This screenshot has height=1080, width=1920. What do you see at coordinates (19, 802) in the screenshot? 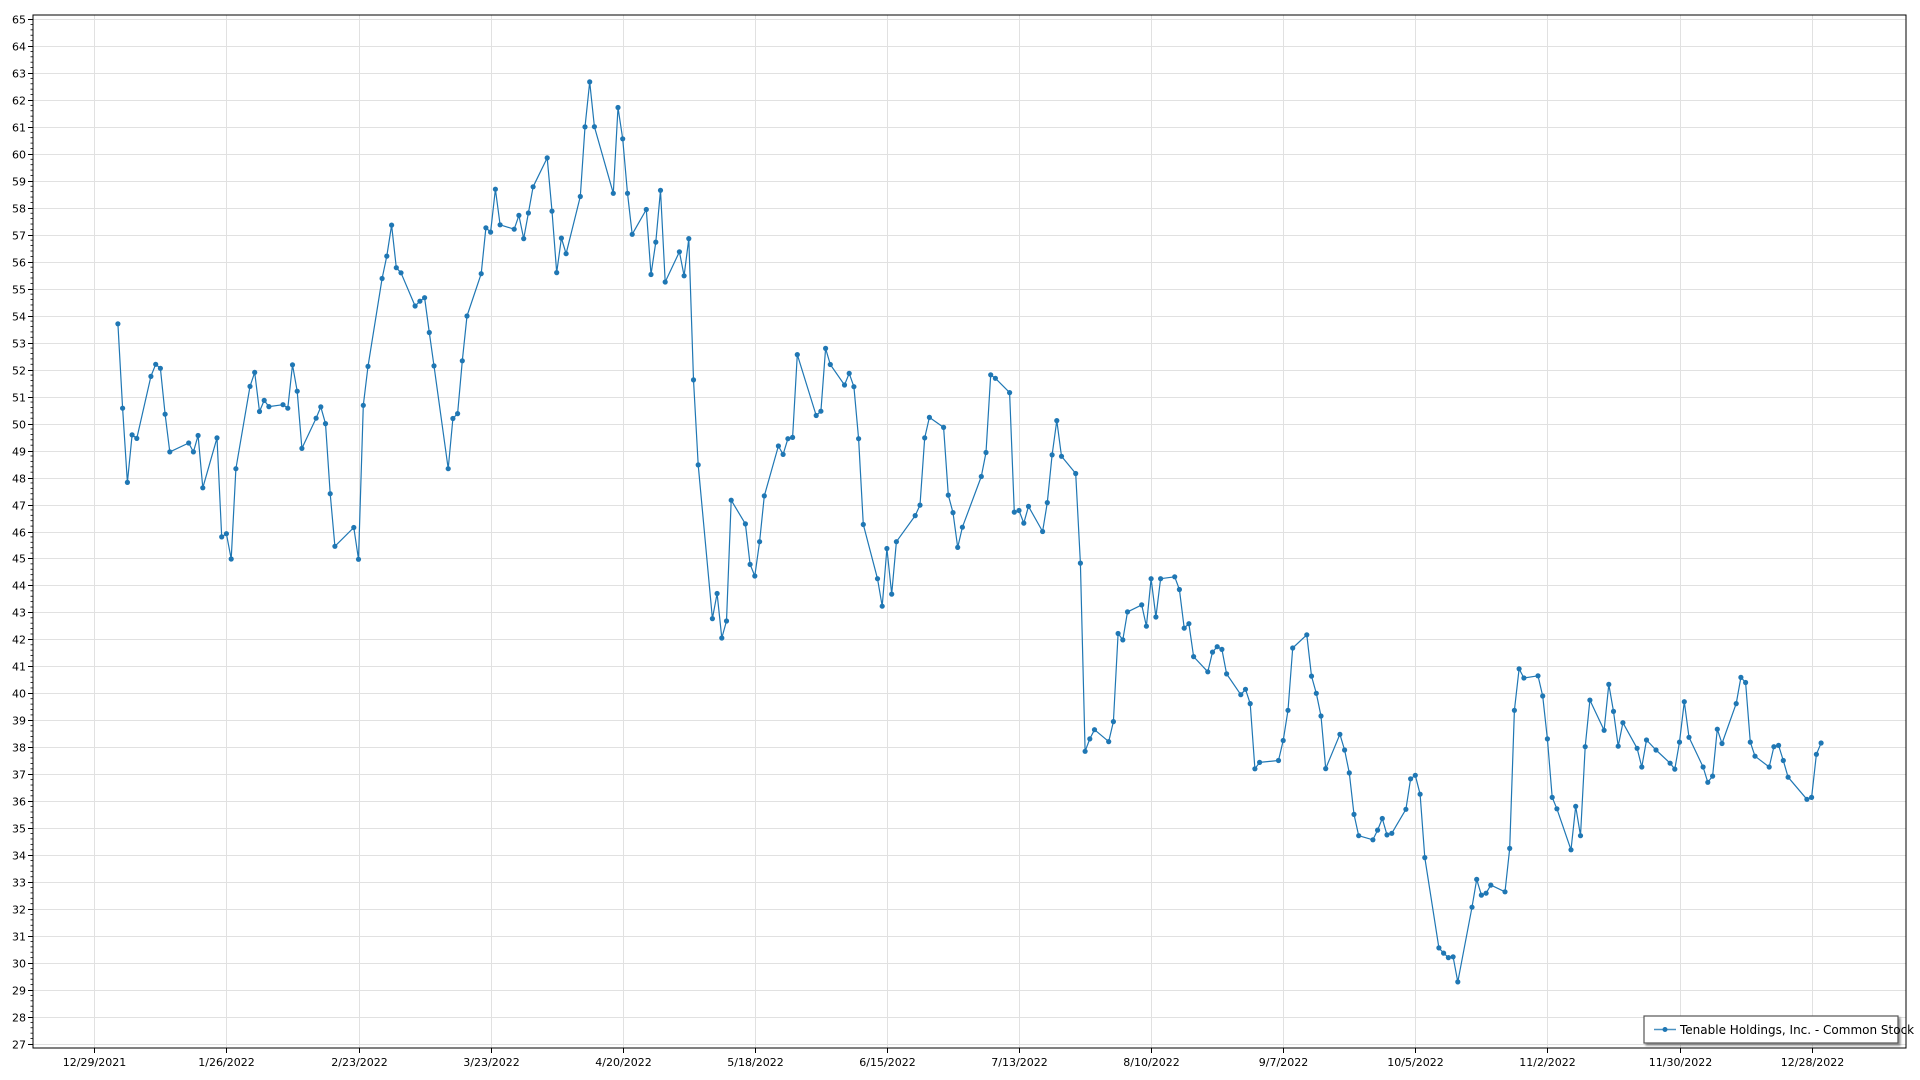
I see `y-tick-label: 36` at bounding box center [19, 802].